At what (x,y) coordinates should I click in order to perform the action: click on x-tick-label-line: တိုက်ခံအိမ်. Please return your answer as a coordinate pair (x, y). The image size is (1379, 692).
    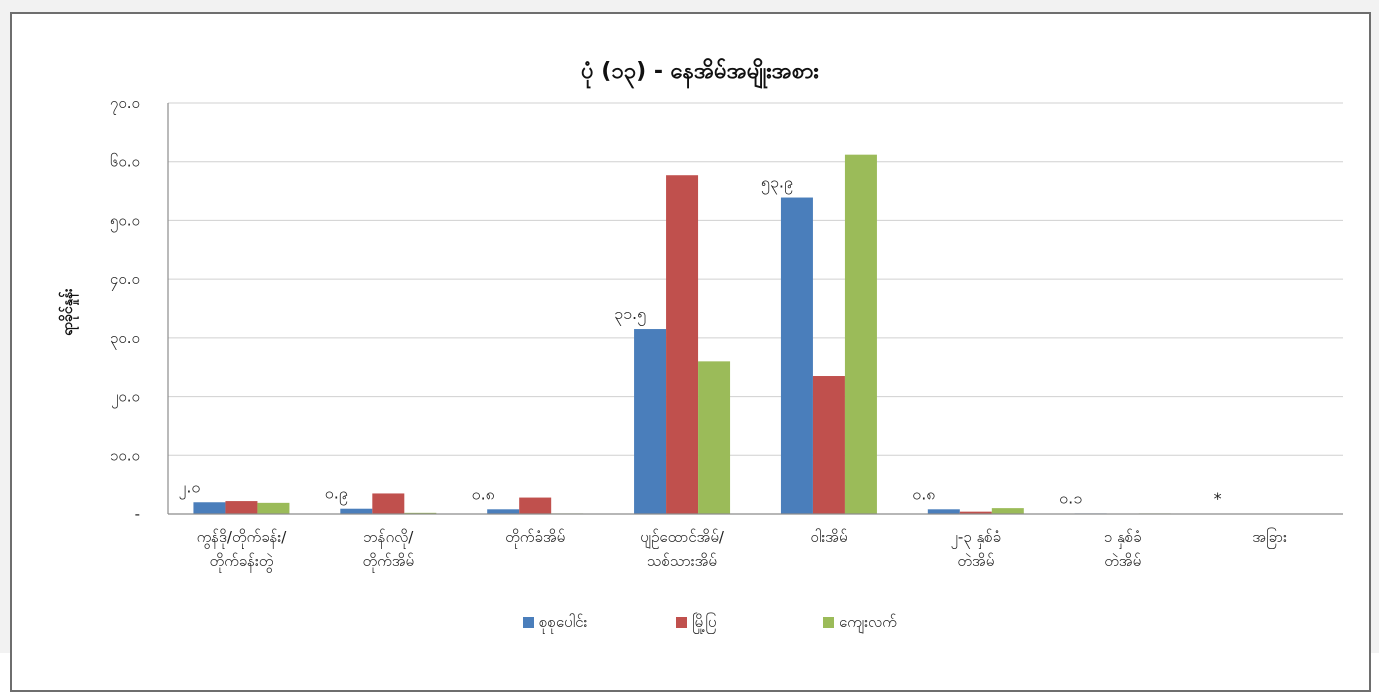
    Looking at the image, I should click on (535, 538).